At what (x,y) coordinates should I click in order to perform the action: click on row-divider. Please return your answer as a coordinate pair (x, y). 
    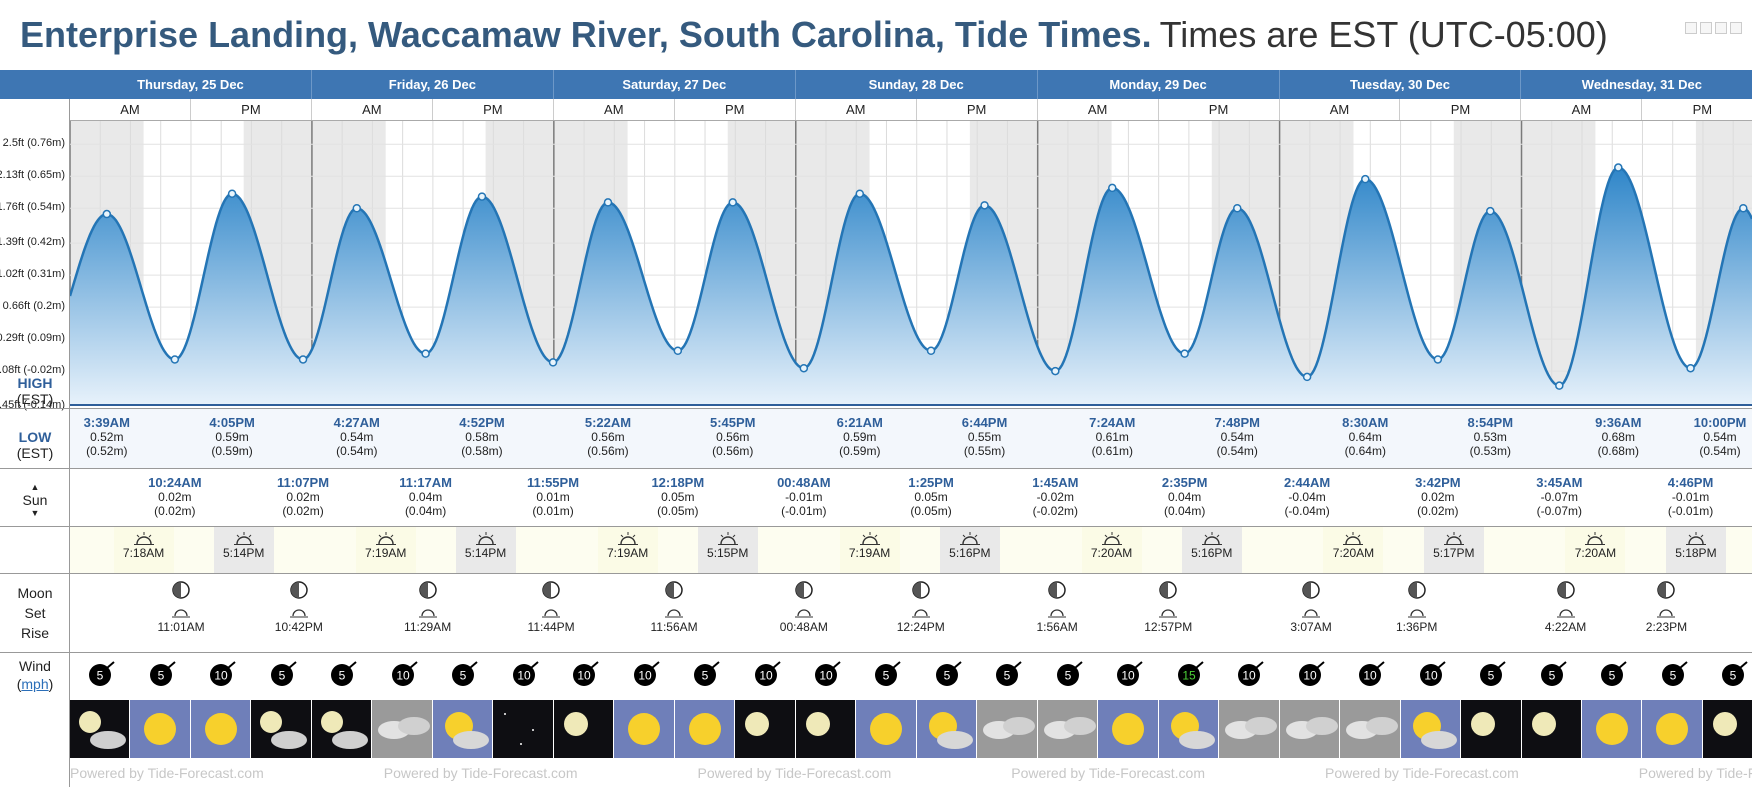
    Looking at the image, I should click on (876, 652).